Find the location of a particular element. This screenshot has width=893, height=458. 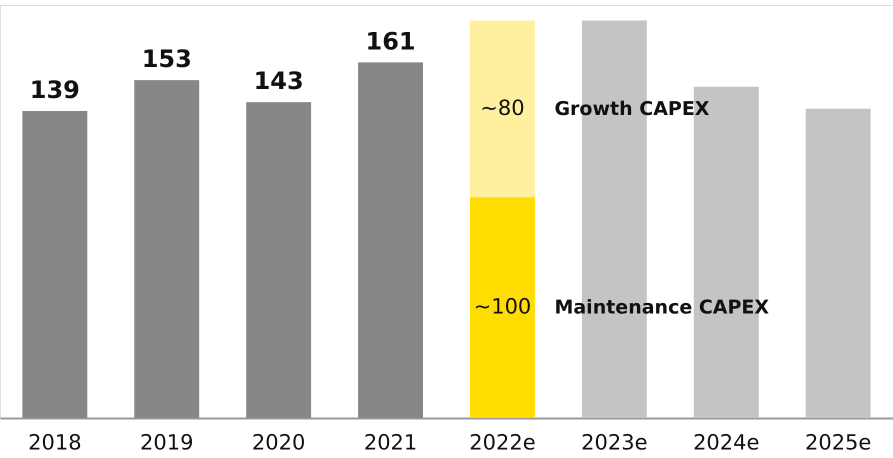

x-tick-label: 2020 is located at coordinates (279, 442).